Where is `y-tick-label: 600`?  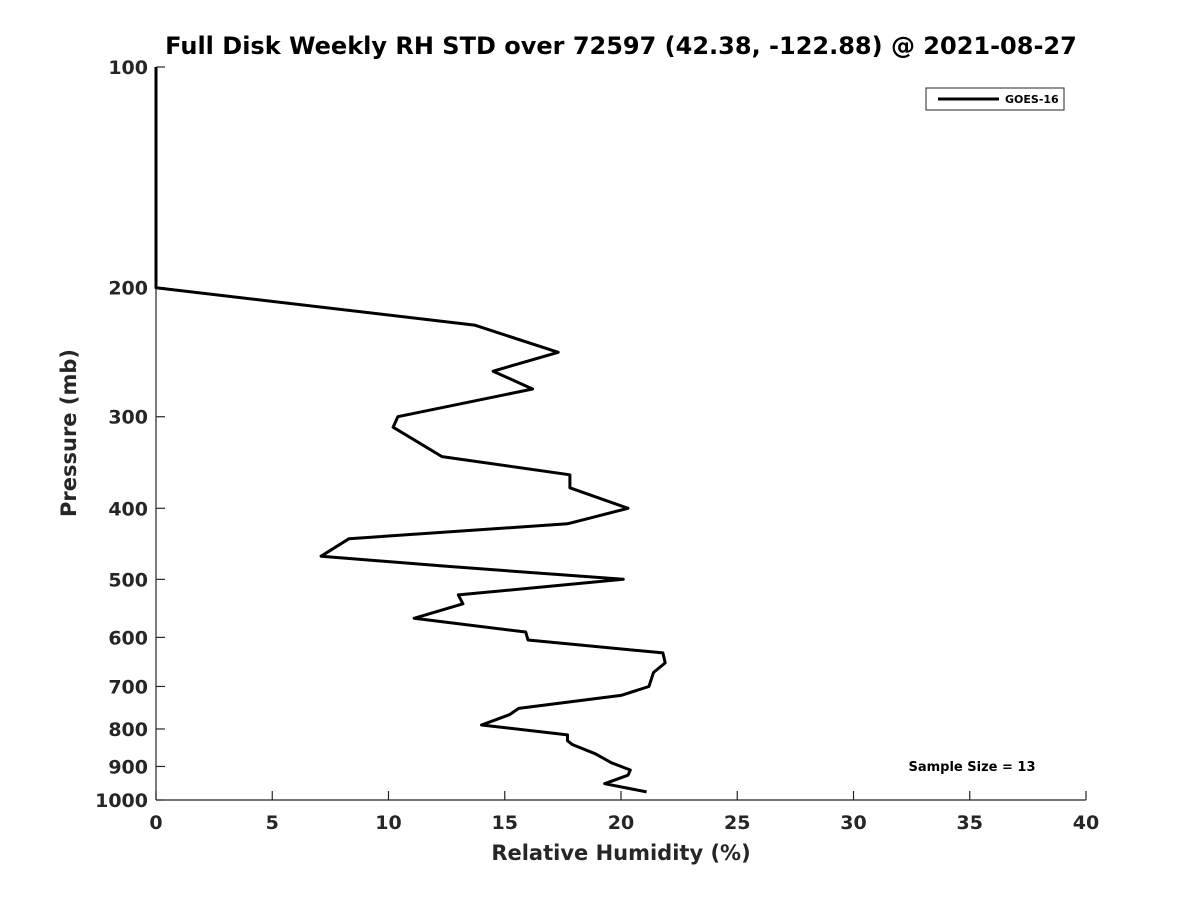 y-tick-label: 600 is located at coordinates (128, 638).